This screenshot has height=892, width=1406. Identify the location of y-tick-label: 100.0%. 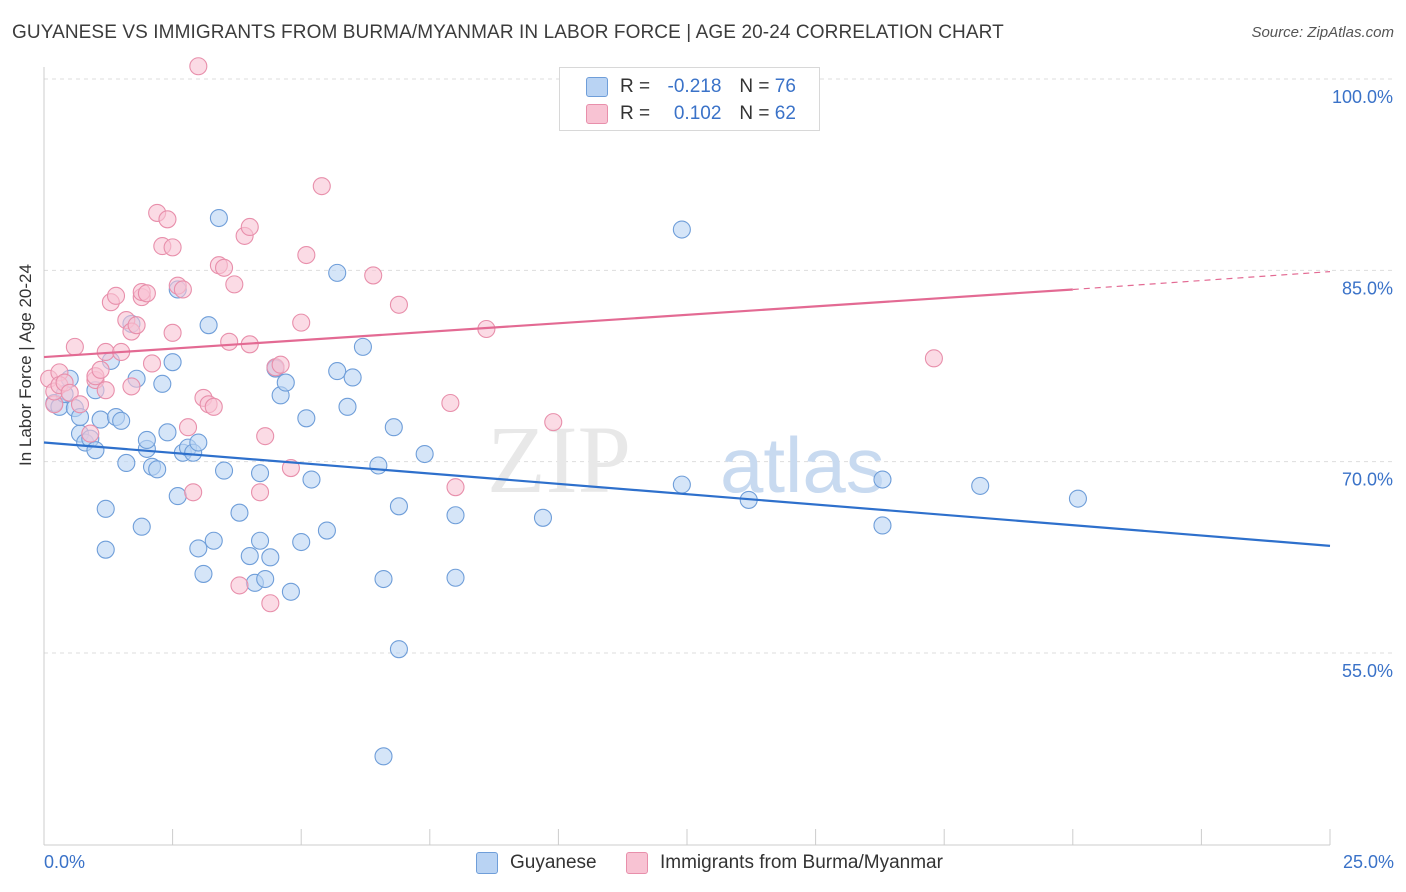
(1362, 97).